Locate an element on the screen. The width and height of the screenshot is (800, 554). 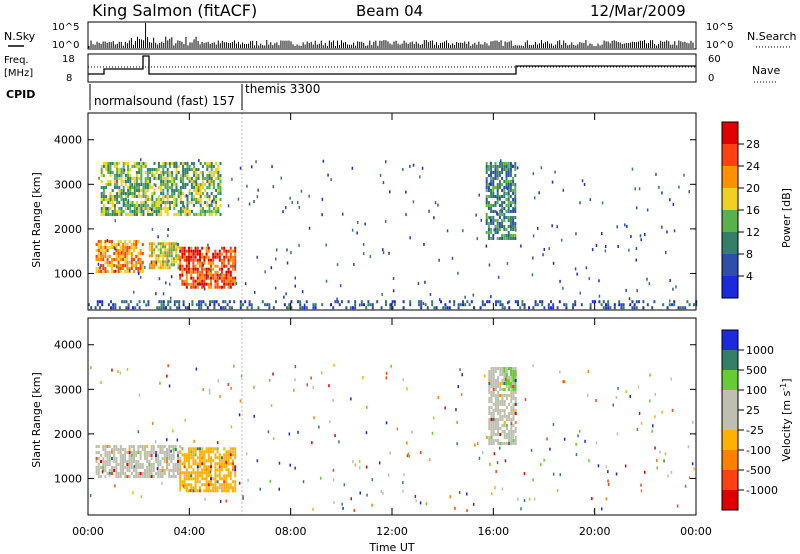
nsky-label: N.Sky is located at coordinates (20, 36).